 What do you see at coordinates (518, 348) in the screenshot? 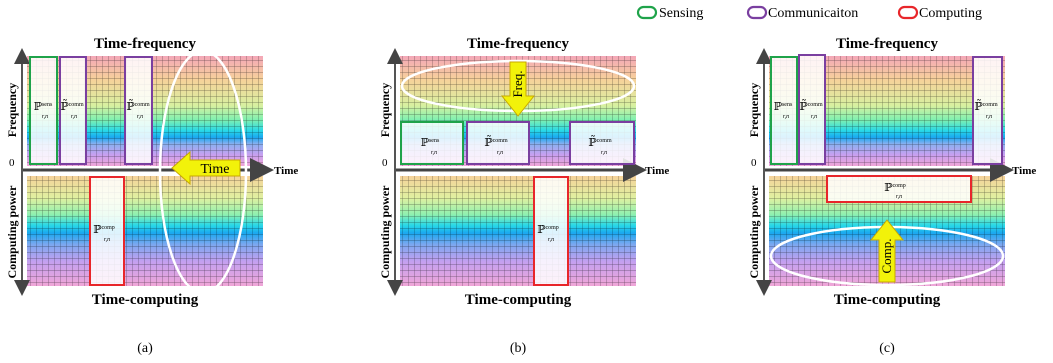
I see `caption-b: (b)` at bounding box center [518, 348].